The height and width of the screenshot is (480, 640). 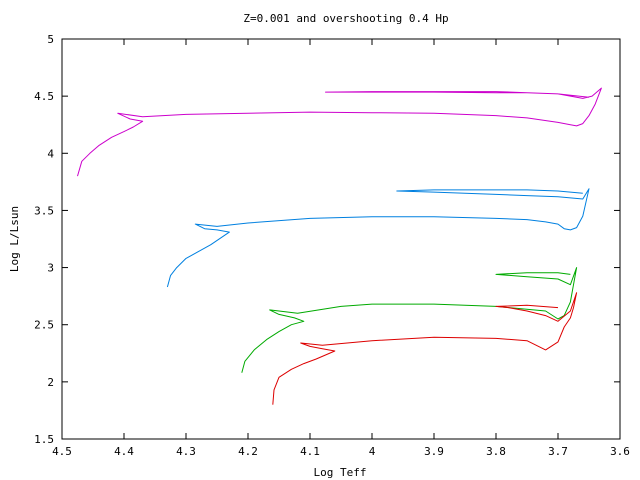 What do you see at coordinates (345, 18) in the screenshot?
I see `chart-title: Z=0.001 and overshooting 0.4 Hp` at bounding box center [345, 18].